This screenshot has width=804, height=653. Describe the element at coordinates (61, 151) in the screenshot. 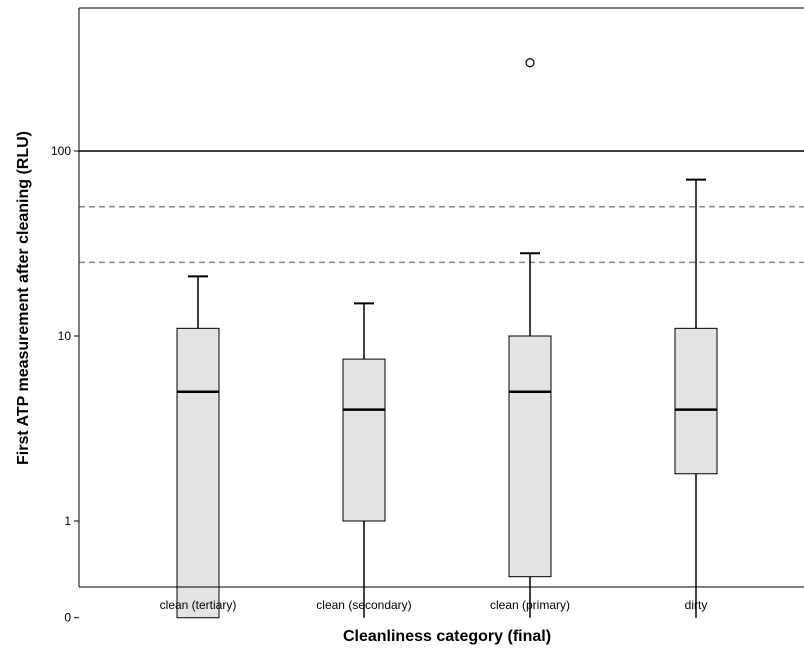

I see `y-tick-label: 100` at that location.